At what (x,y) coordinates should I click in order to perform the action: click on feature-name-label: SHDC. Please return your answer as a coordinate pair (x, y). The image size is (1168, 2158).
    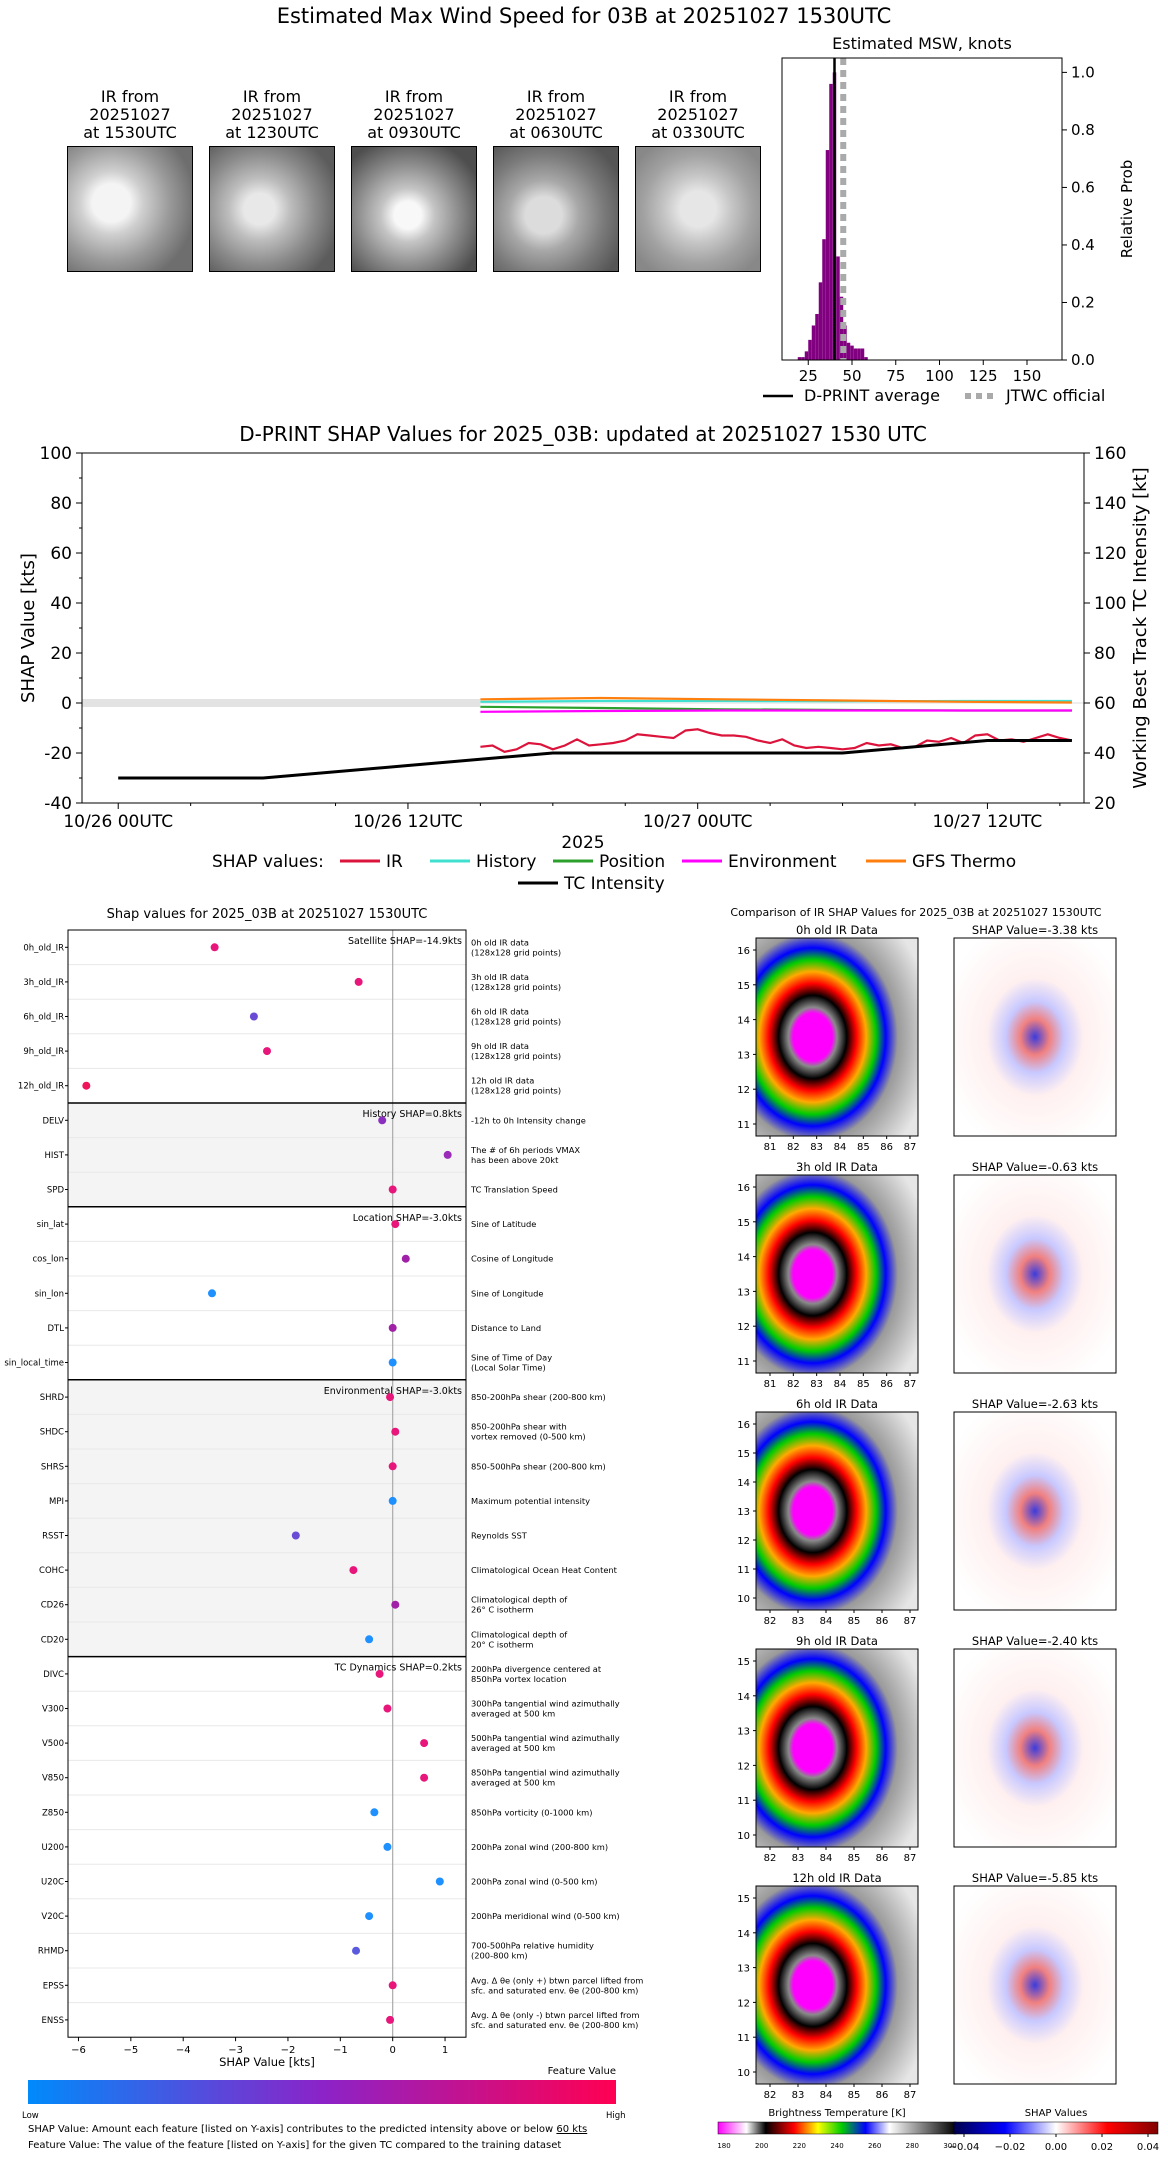
    Looking at the image, I should click on (52, 1433).